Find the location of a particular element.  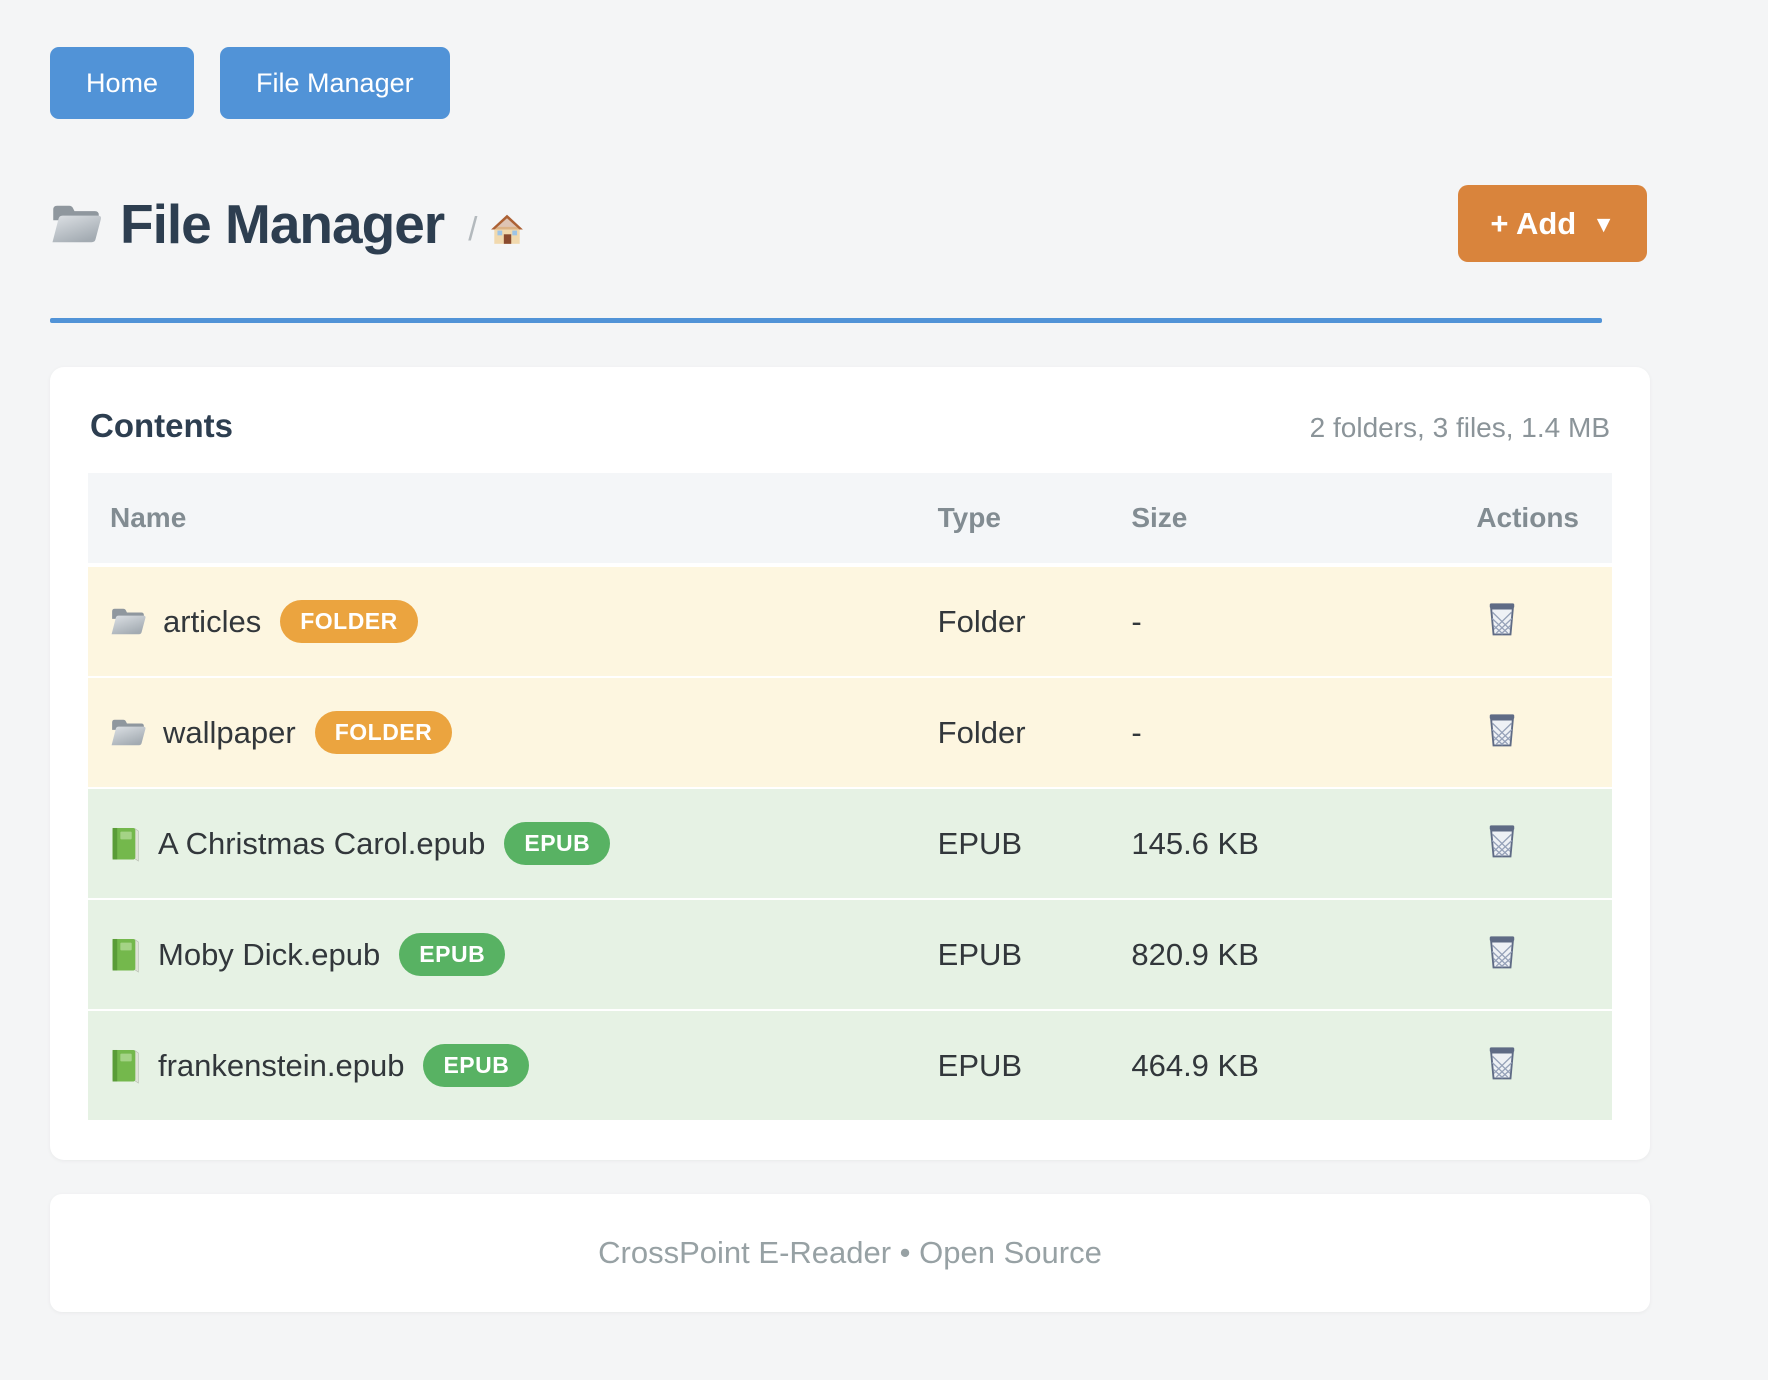

column-header-size: Size is located at coordinates (1282, 520).